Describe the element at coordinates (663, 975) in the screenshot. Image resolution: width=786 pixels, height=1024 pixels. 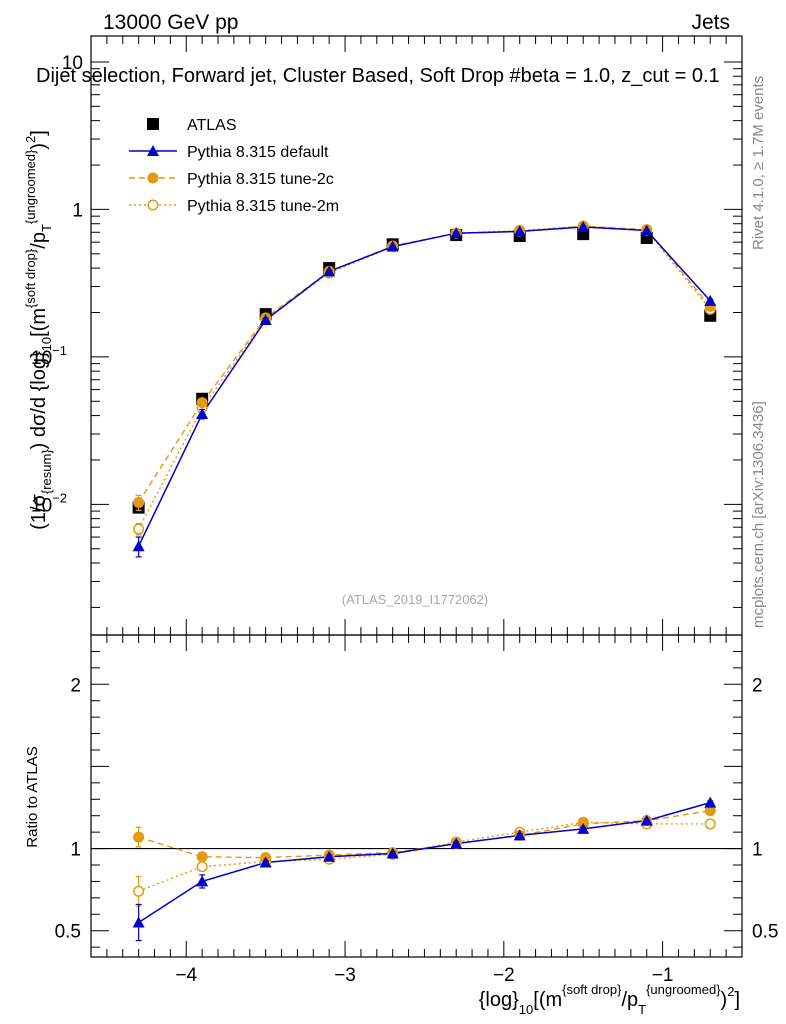
I see `x-tick-label: −1` at that location.